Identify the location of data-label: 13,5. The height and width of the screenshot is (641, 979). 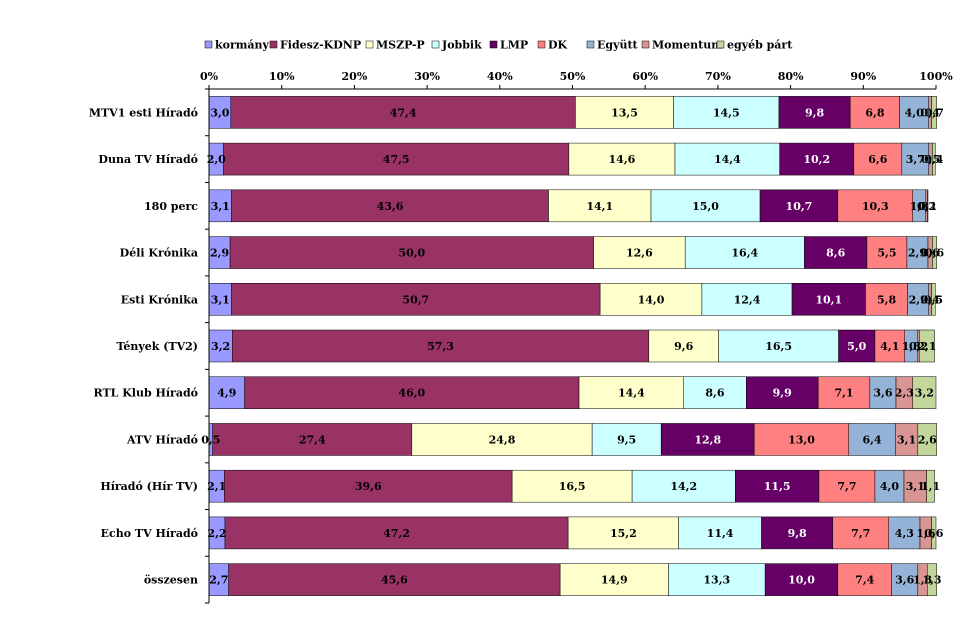
(624, 112).